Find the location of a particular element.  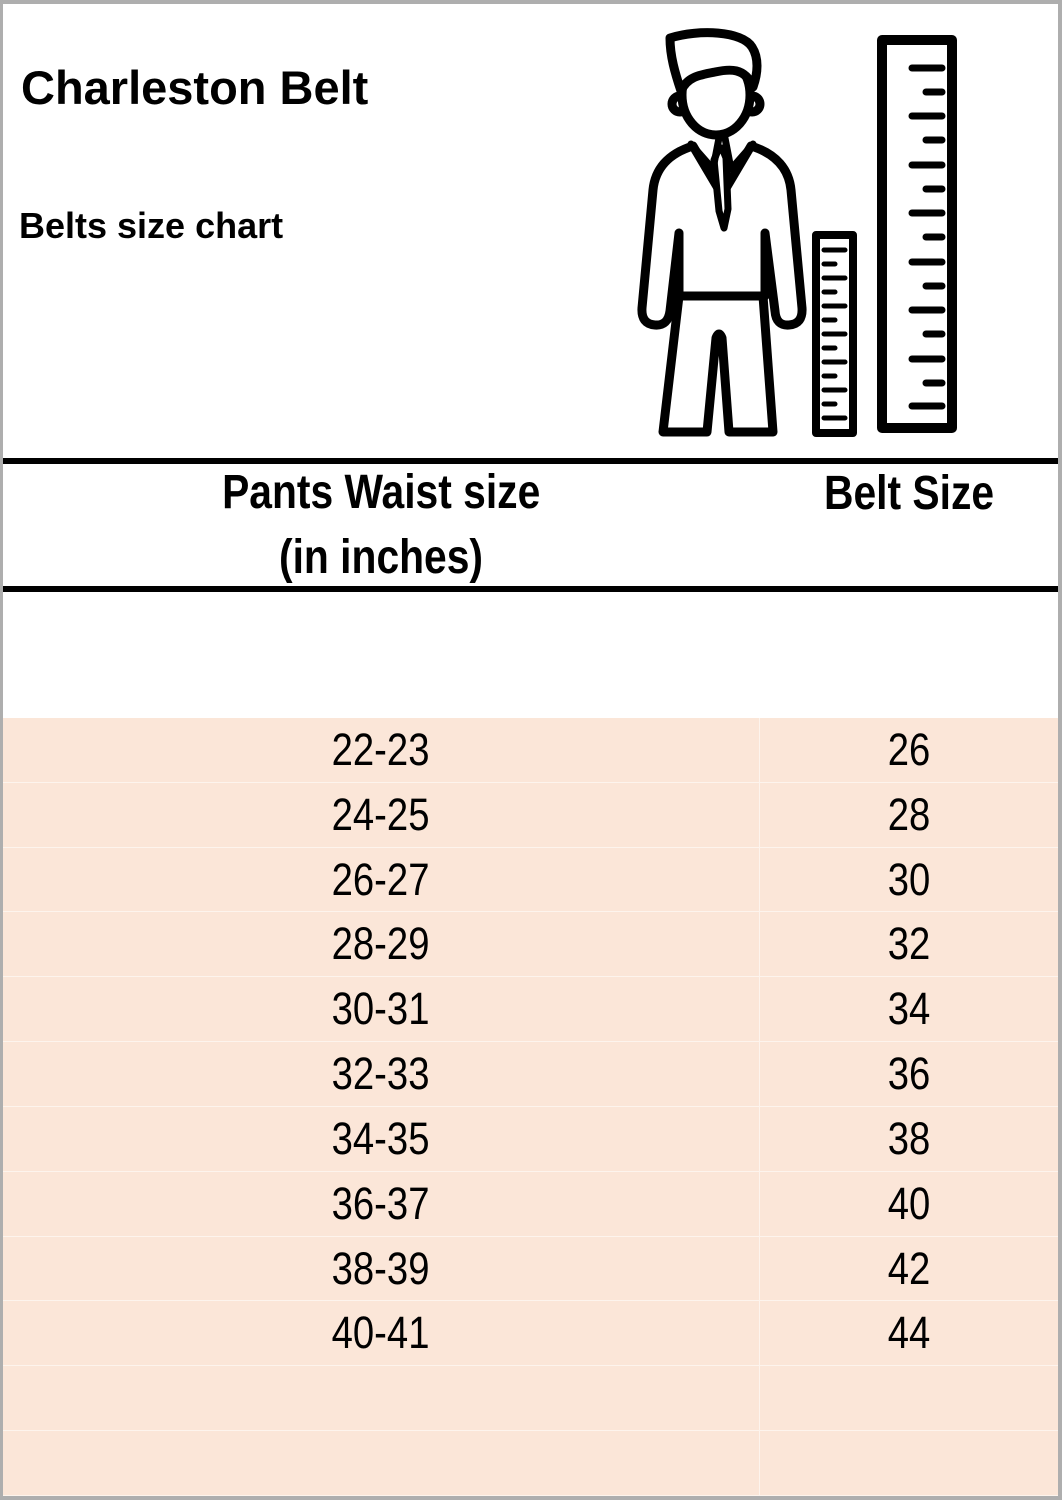

belt-value: 42 is located at coordinates (909, 1268).